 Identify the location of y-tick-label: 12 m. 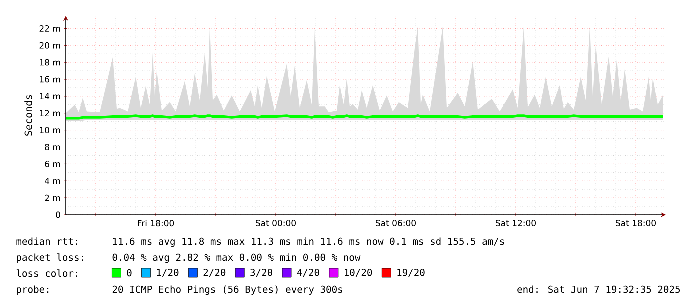
(50, 113).